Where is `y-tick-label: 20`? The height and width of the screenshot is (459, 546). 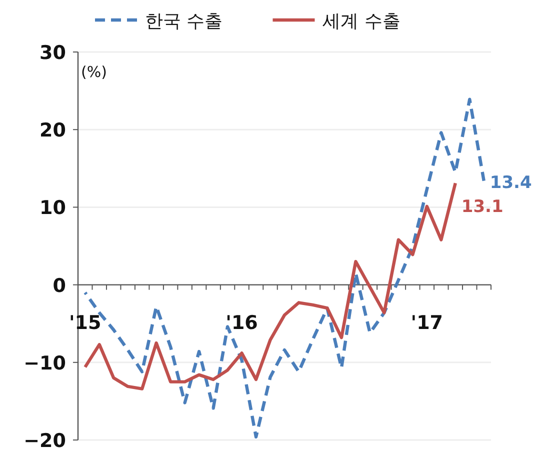 y-tick-label: 20 is located at coordinates (53, 131).